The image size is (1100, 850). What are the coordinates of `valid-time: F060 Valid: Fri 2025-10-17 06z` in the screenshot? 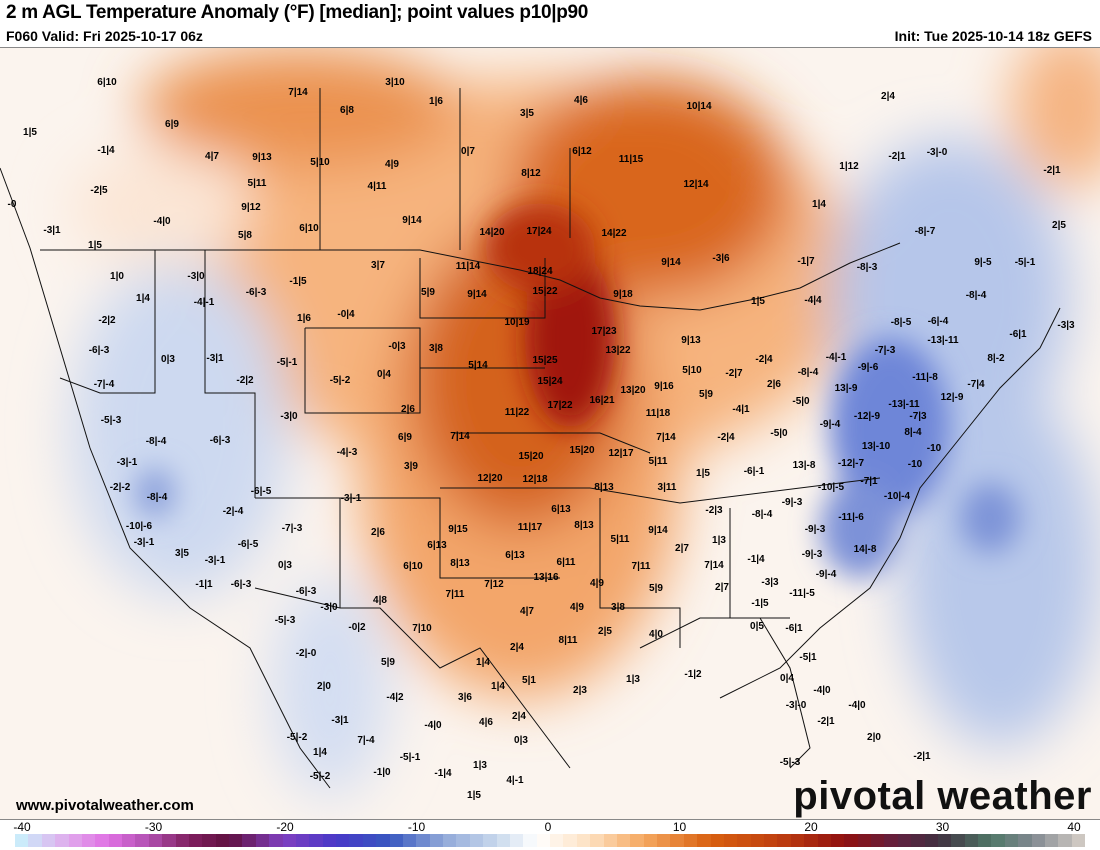 It's located at (104, 36).